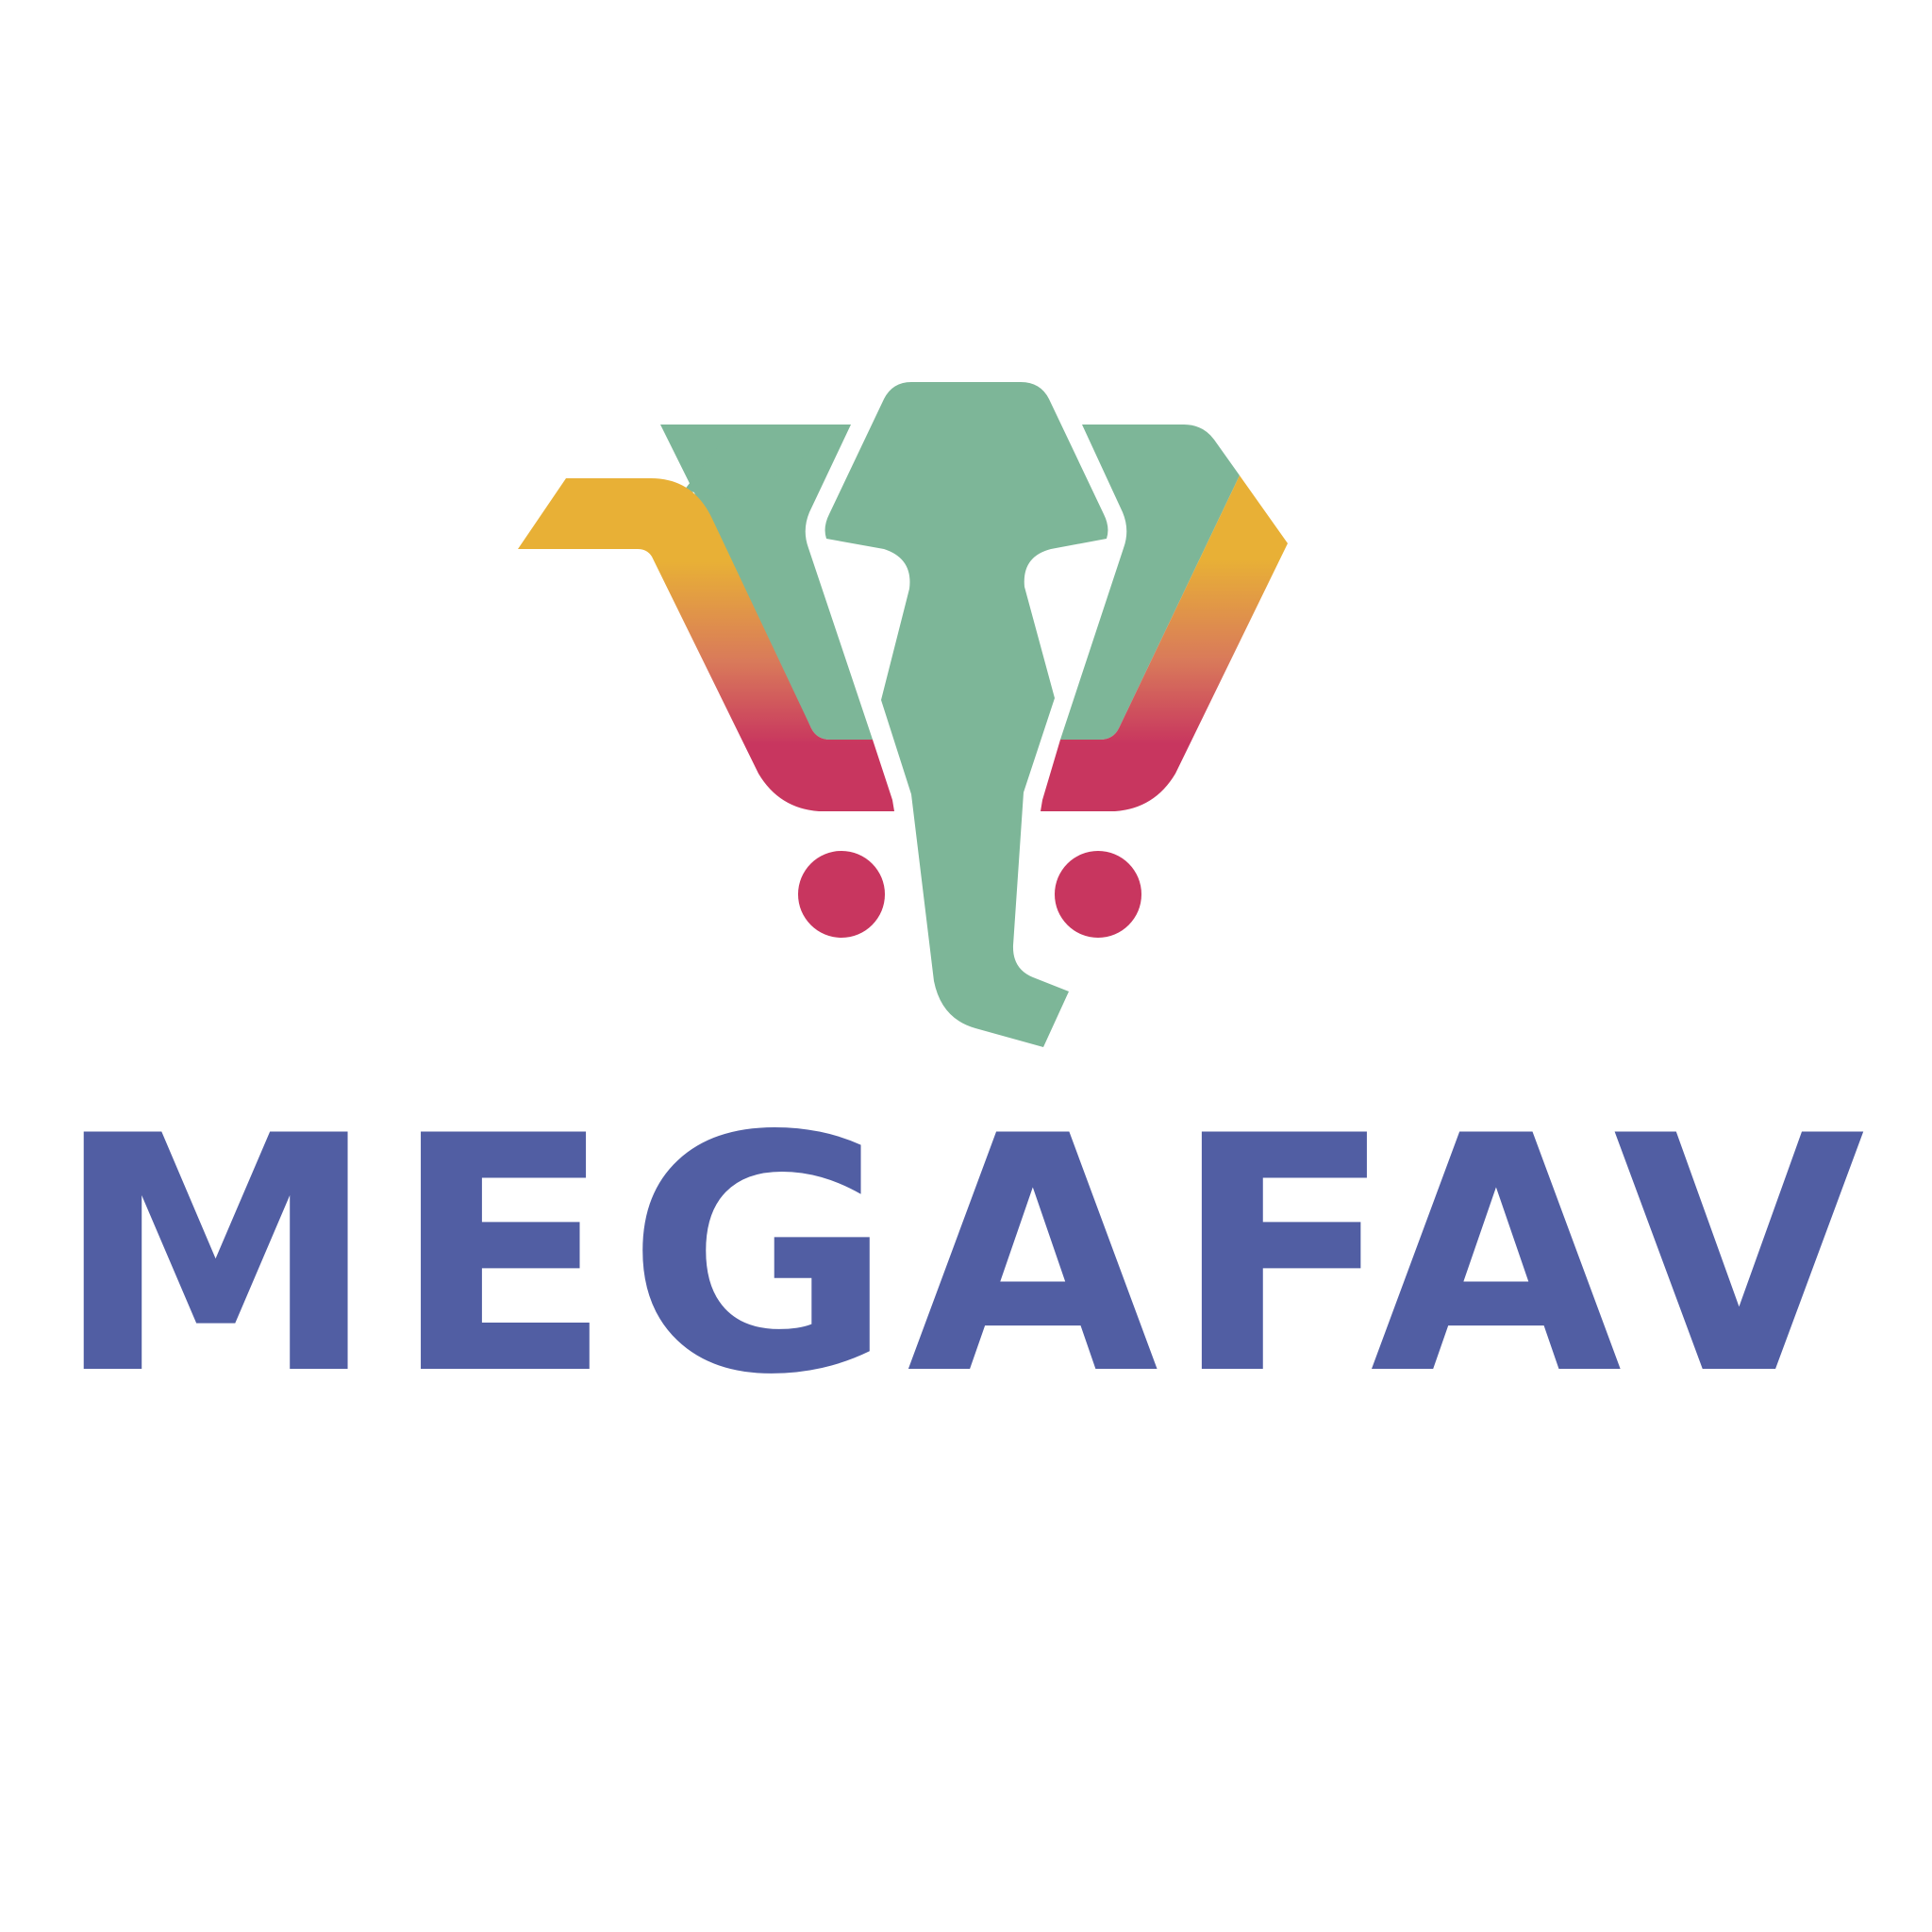 The width and height of the screenshot is (1932, 1932). I want to click on right-ear-gradient, so click(1165, 643).